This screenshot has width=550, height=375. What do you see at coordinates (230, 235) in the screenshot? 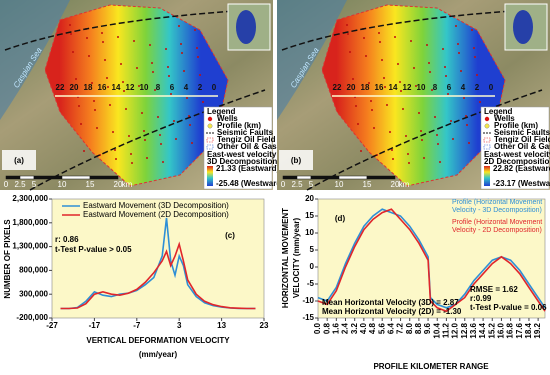
I see `panel-label: (c)` at bounding box center [230, 235].